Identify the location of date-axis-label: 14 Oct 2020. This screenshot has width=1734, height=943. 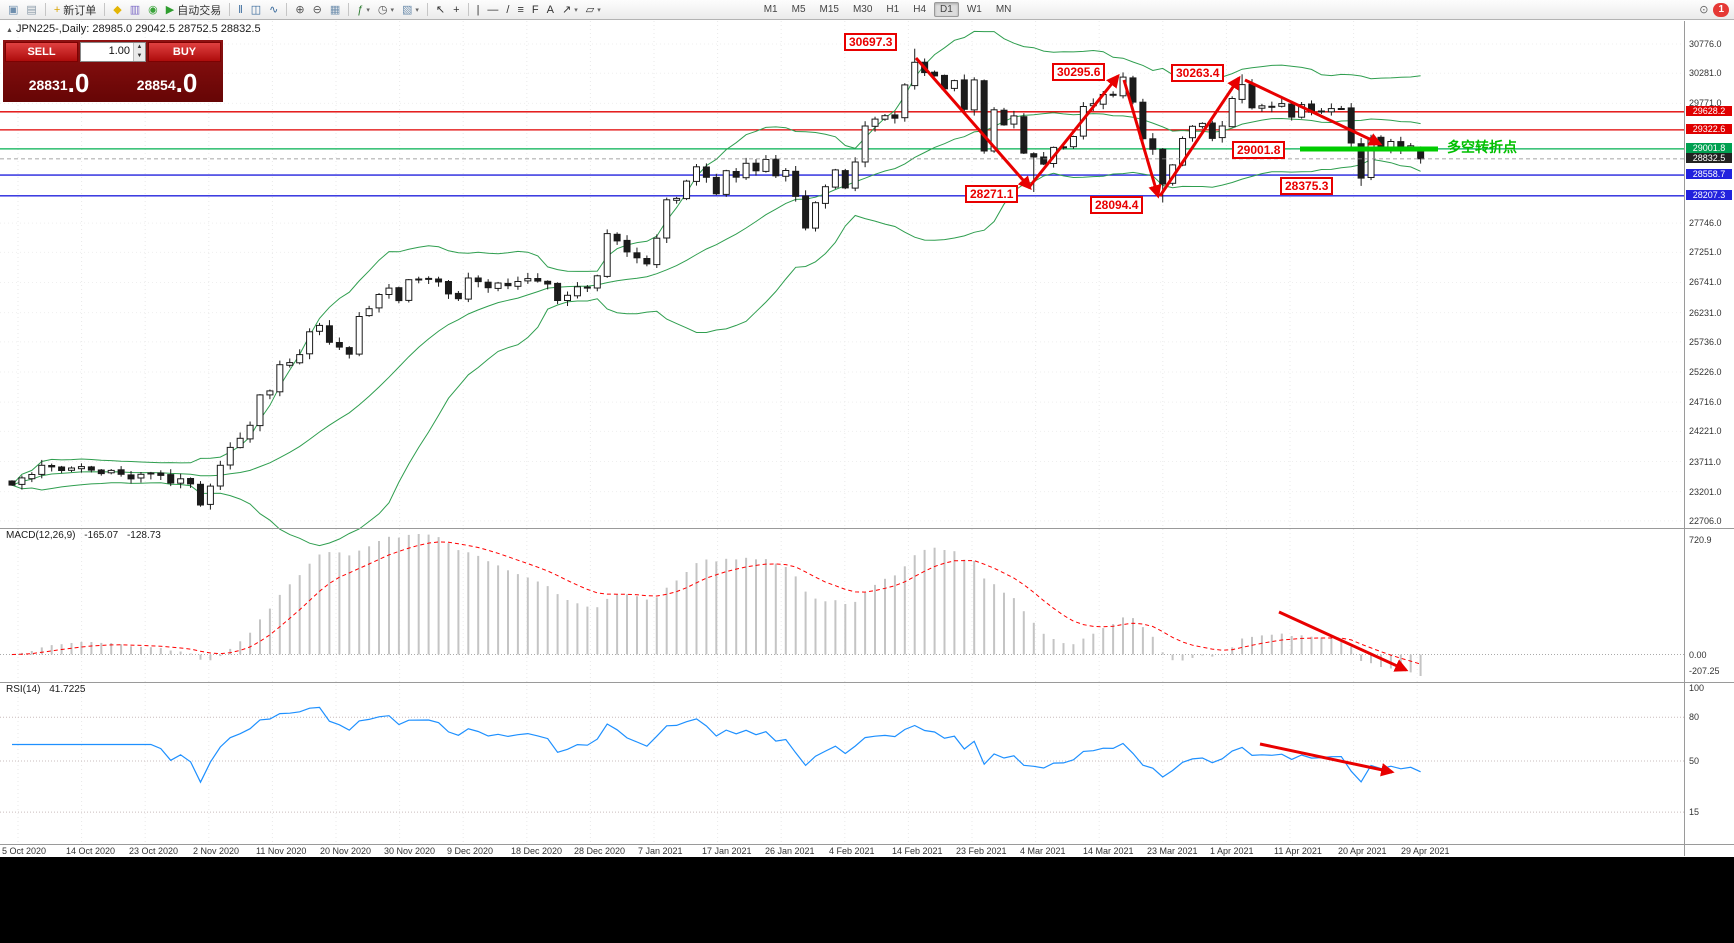
(91, 851).